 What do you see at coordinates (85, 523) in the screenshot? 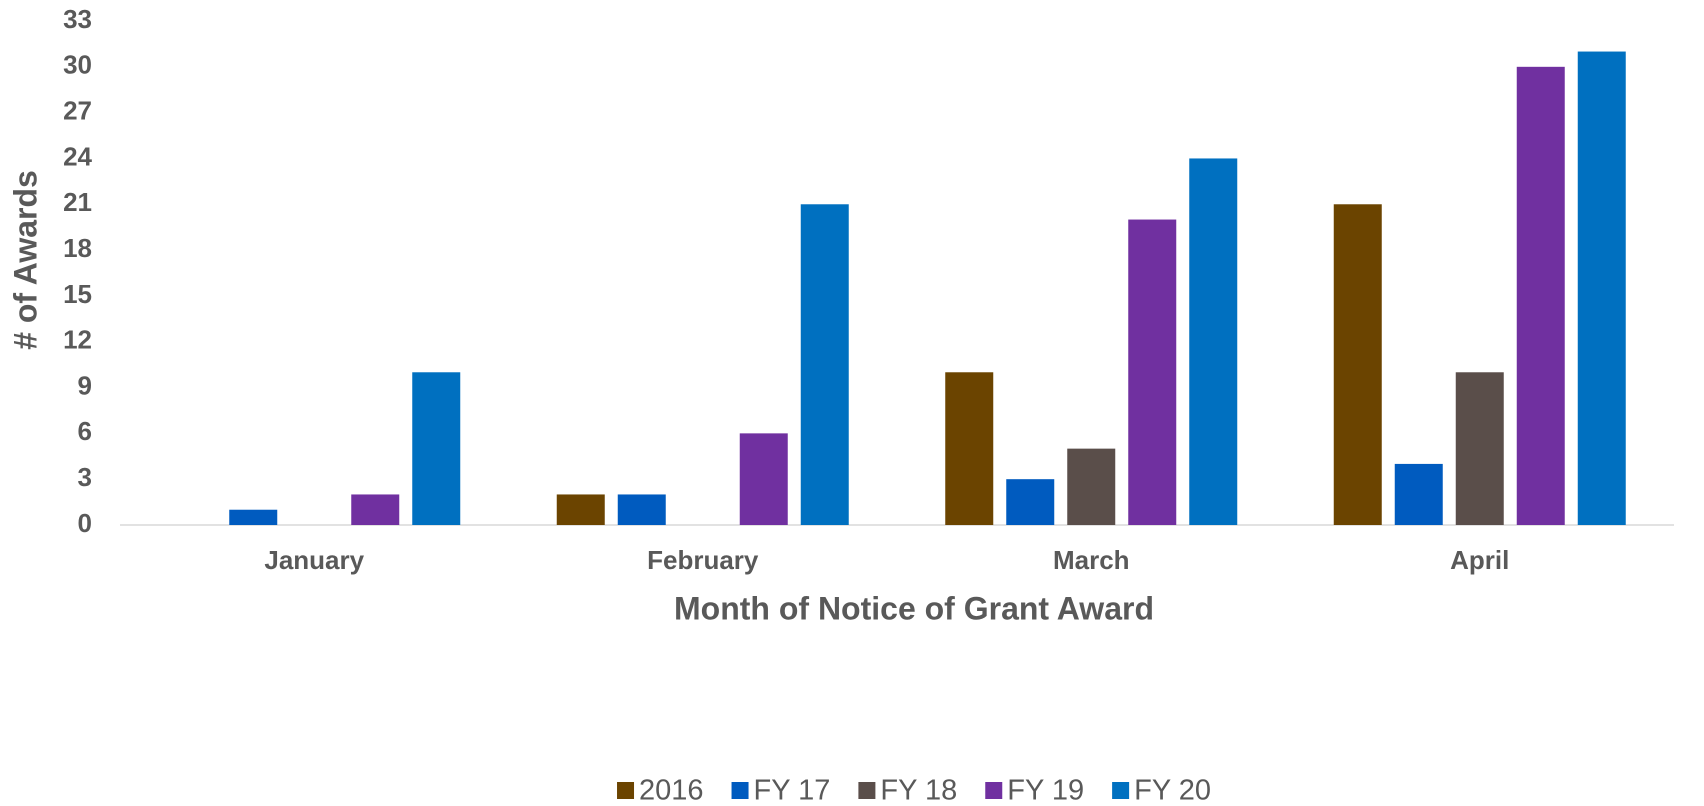
I see `y-tick-label: 0` at bounding box center [85, 523].